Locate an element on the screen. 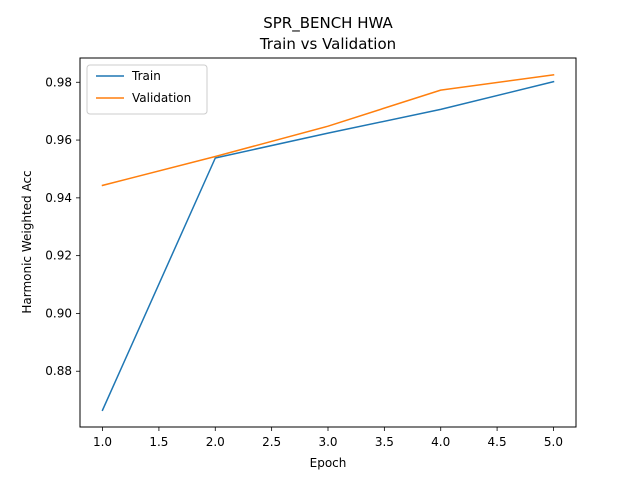 This screenshot has width=640, height=480. y-tick-label: 0.88 is located at coordinates (58, 371).